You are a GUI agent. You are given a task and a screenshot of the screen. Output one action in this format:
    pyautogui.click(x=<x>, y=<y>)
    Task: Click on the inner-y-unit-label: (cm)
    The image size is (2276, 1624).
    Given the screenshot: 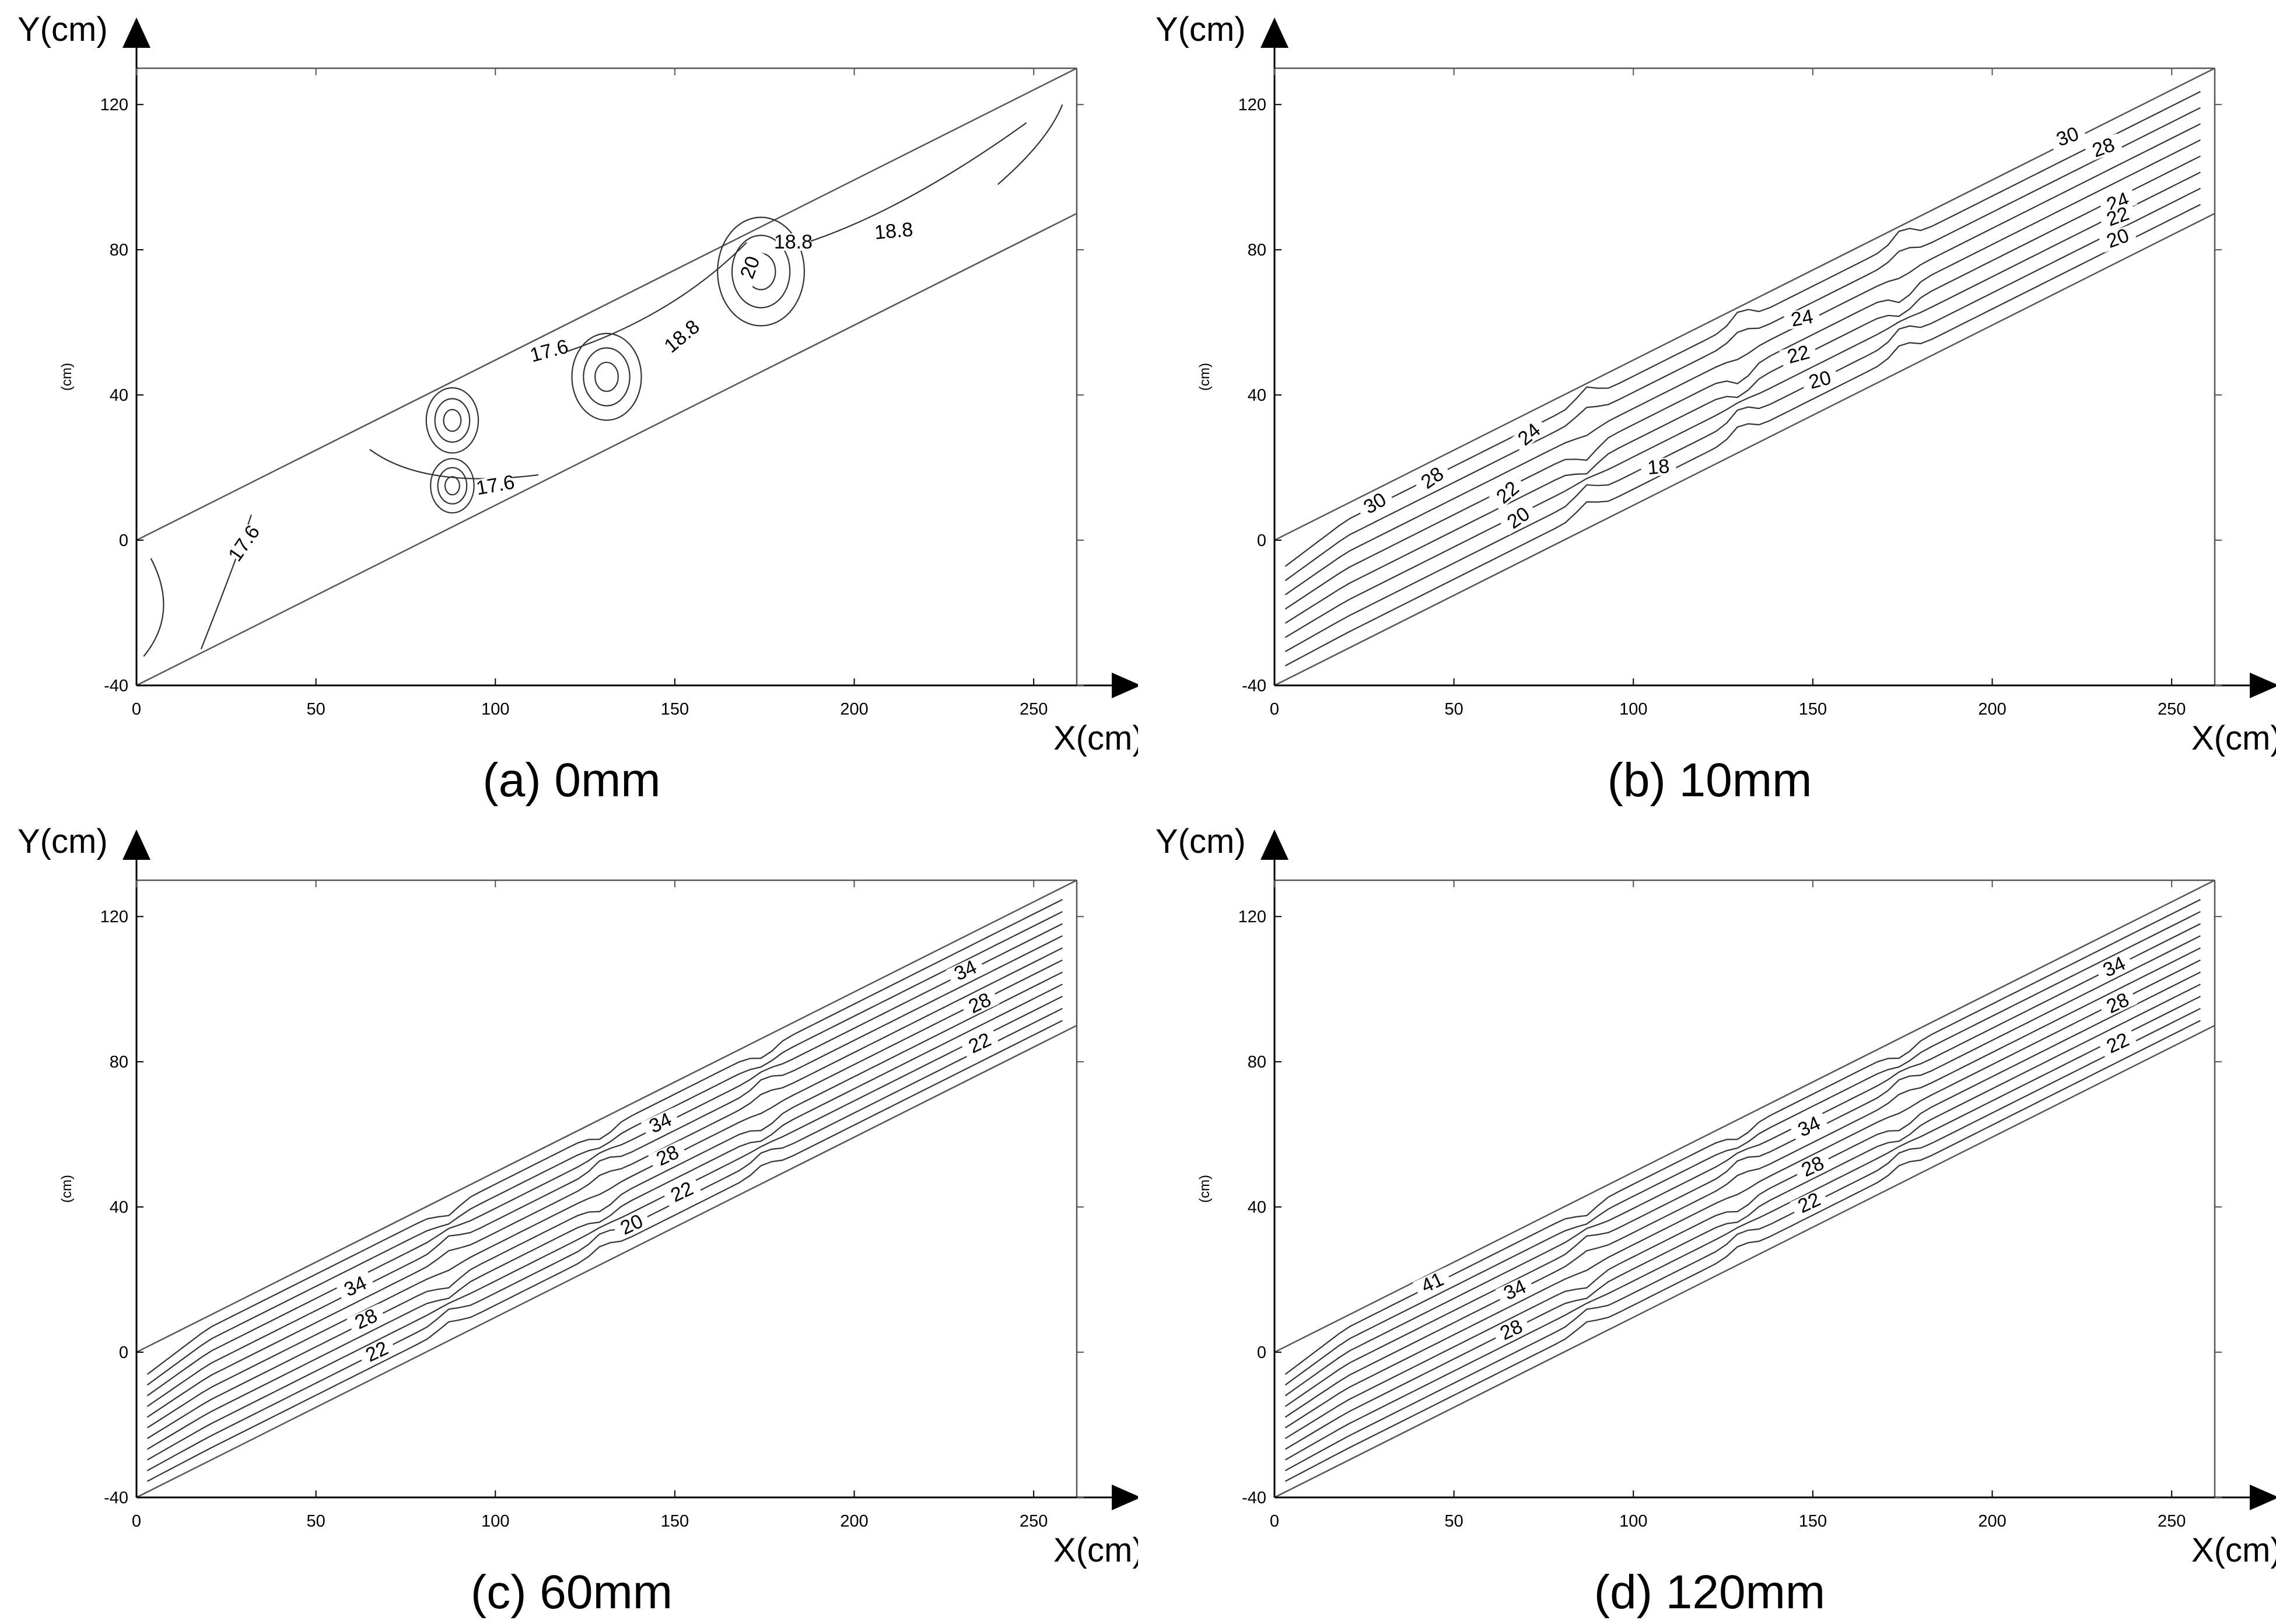 What is the action you would take?
    pyautogui.click(x=67, y=377)
    